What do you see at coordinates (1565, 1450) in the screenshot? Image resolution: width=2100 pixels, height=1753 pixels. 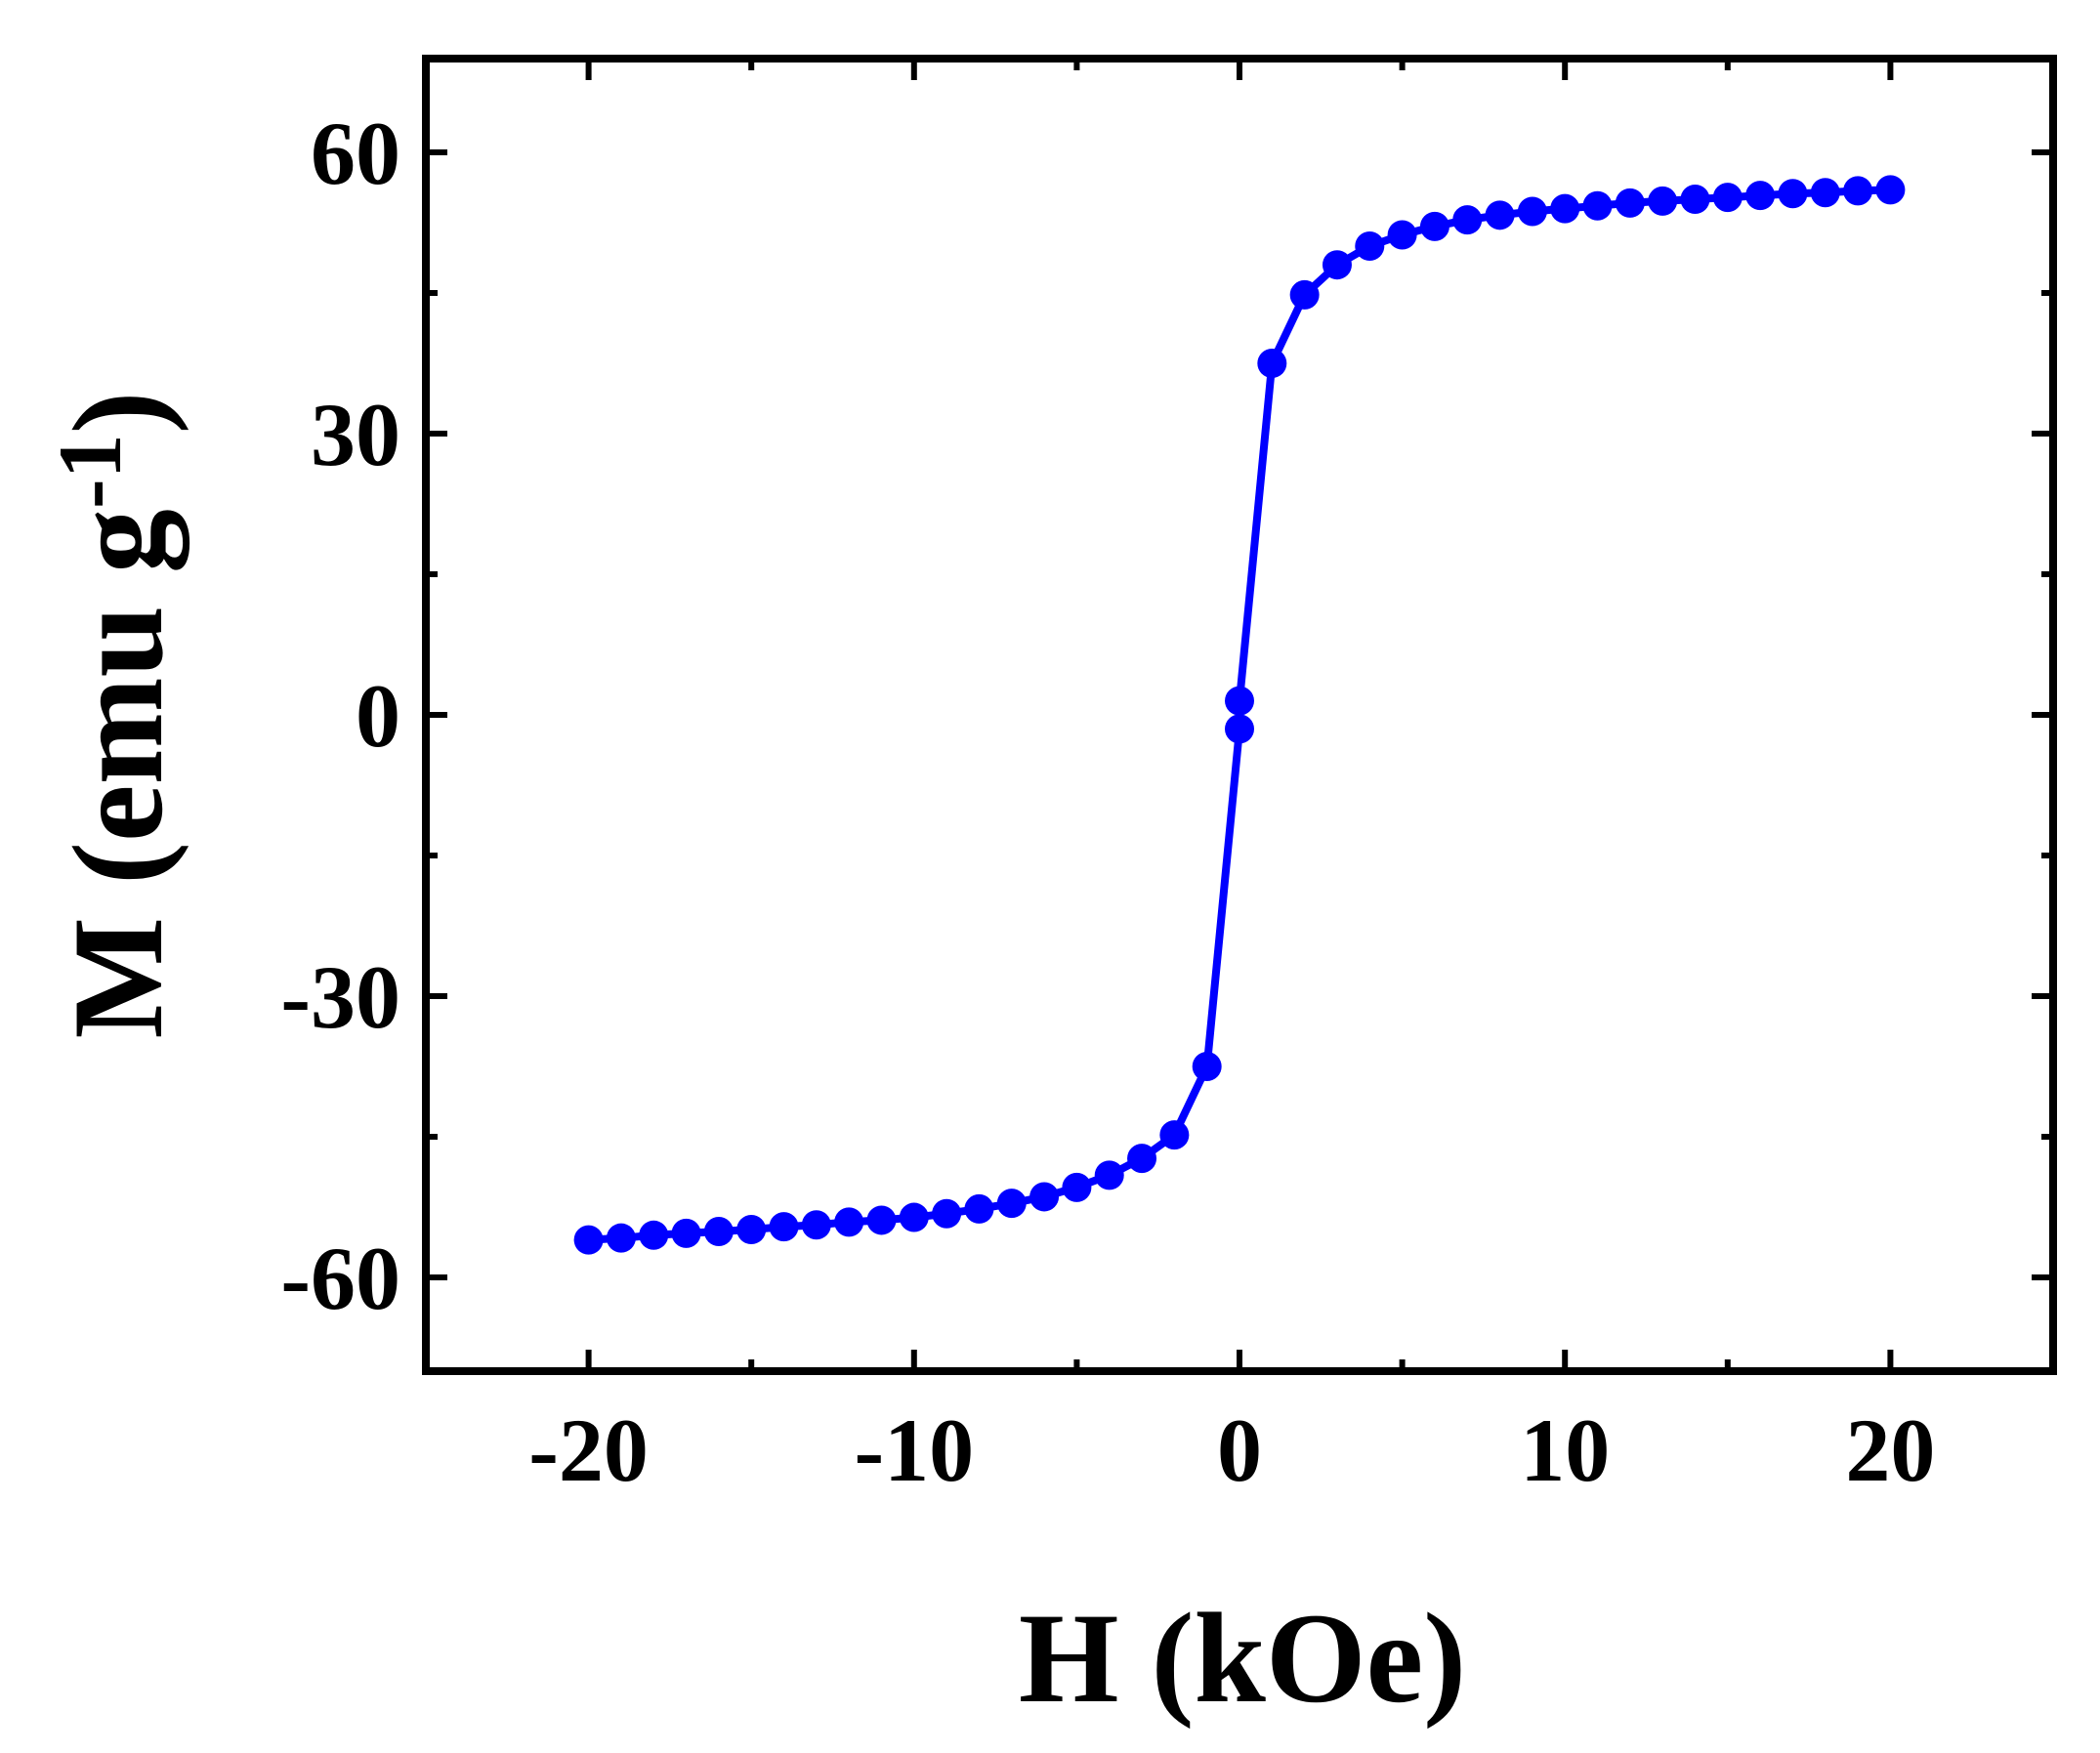 I see `x-tick-label: 10` at bounding box center [1565, 1450].